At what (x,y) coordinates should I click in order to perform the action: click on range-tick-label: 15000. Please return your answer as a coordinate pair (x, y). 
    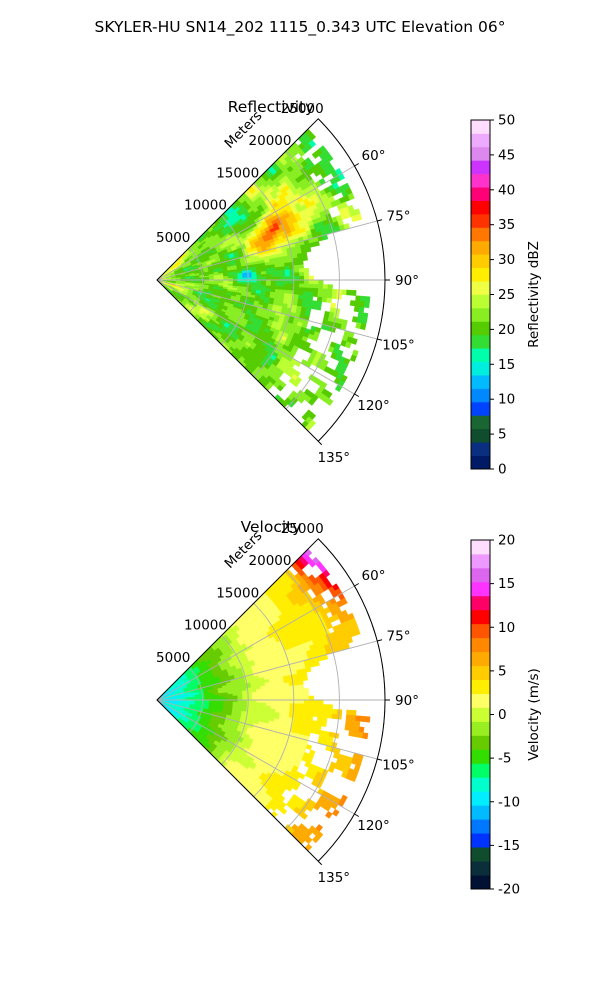
    Looking at the image, I should click on (237, 173).